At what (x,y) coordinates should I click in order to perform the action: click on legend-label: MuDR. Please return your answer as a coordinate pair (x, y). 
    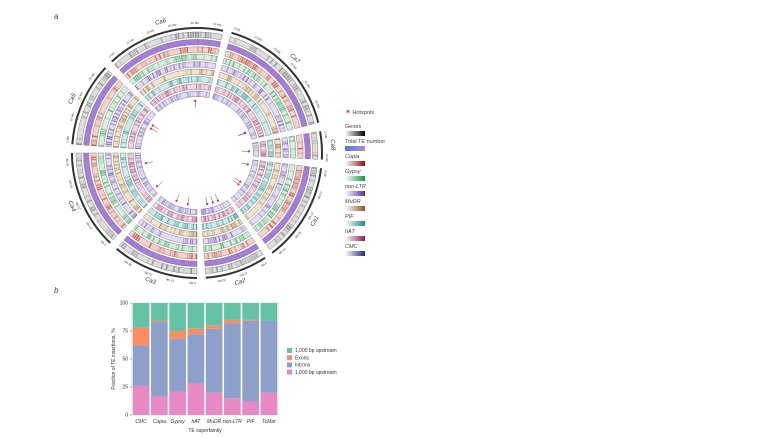
    Looking at the image, I should click on (353, 202).